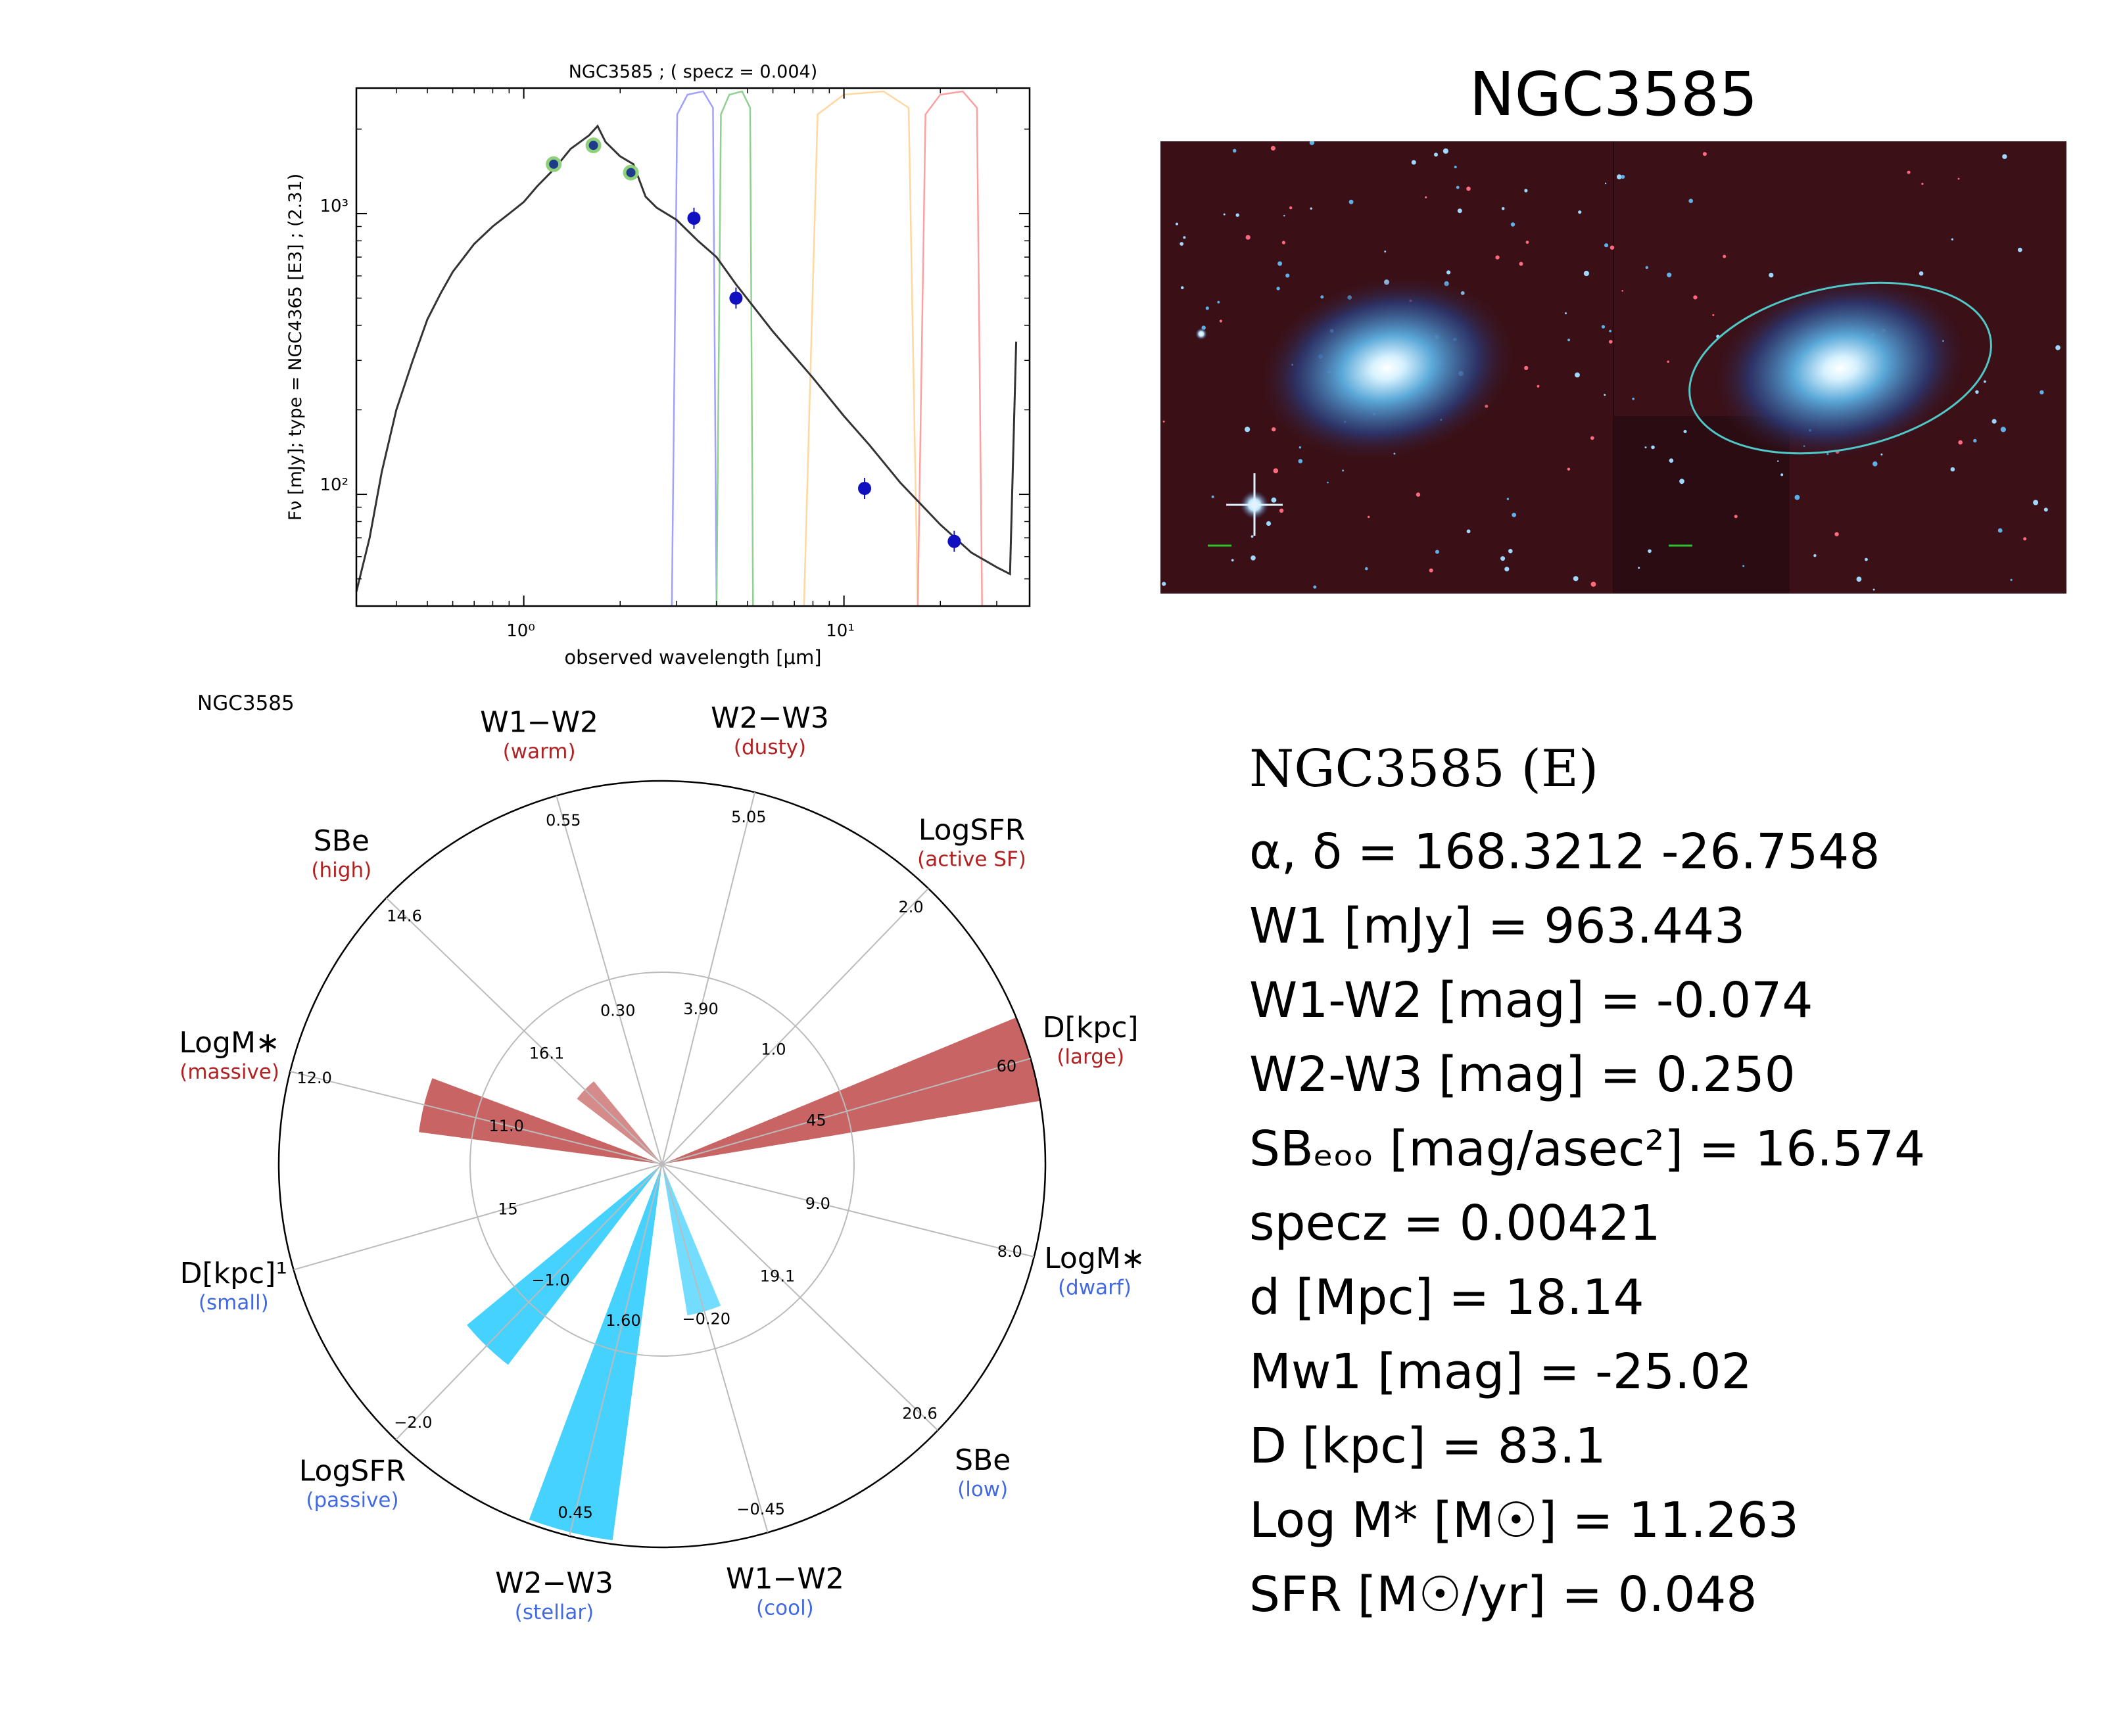 This screenshot has height=1736, width=2123. I want to click on radar-mid-value: 45, so click(816, 1121).